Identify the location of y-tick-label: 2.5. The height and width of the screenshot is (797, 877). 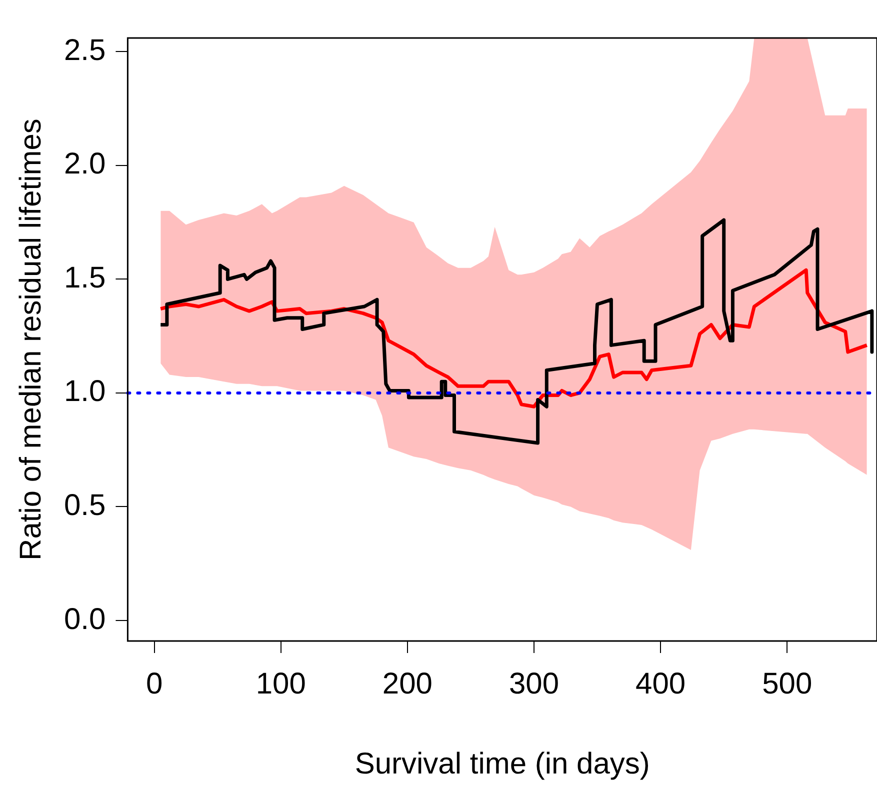
(85, 50).